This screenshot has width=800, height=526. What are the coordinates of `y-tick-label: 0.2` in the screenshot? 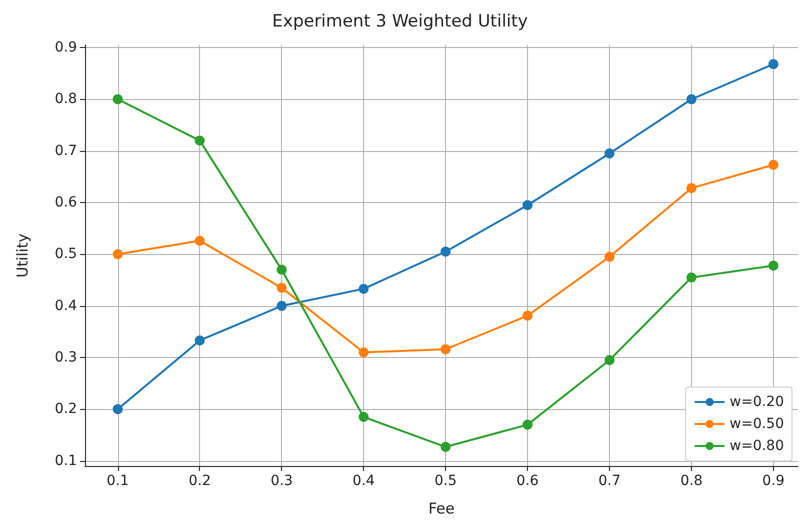 It's located at (65, 409).